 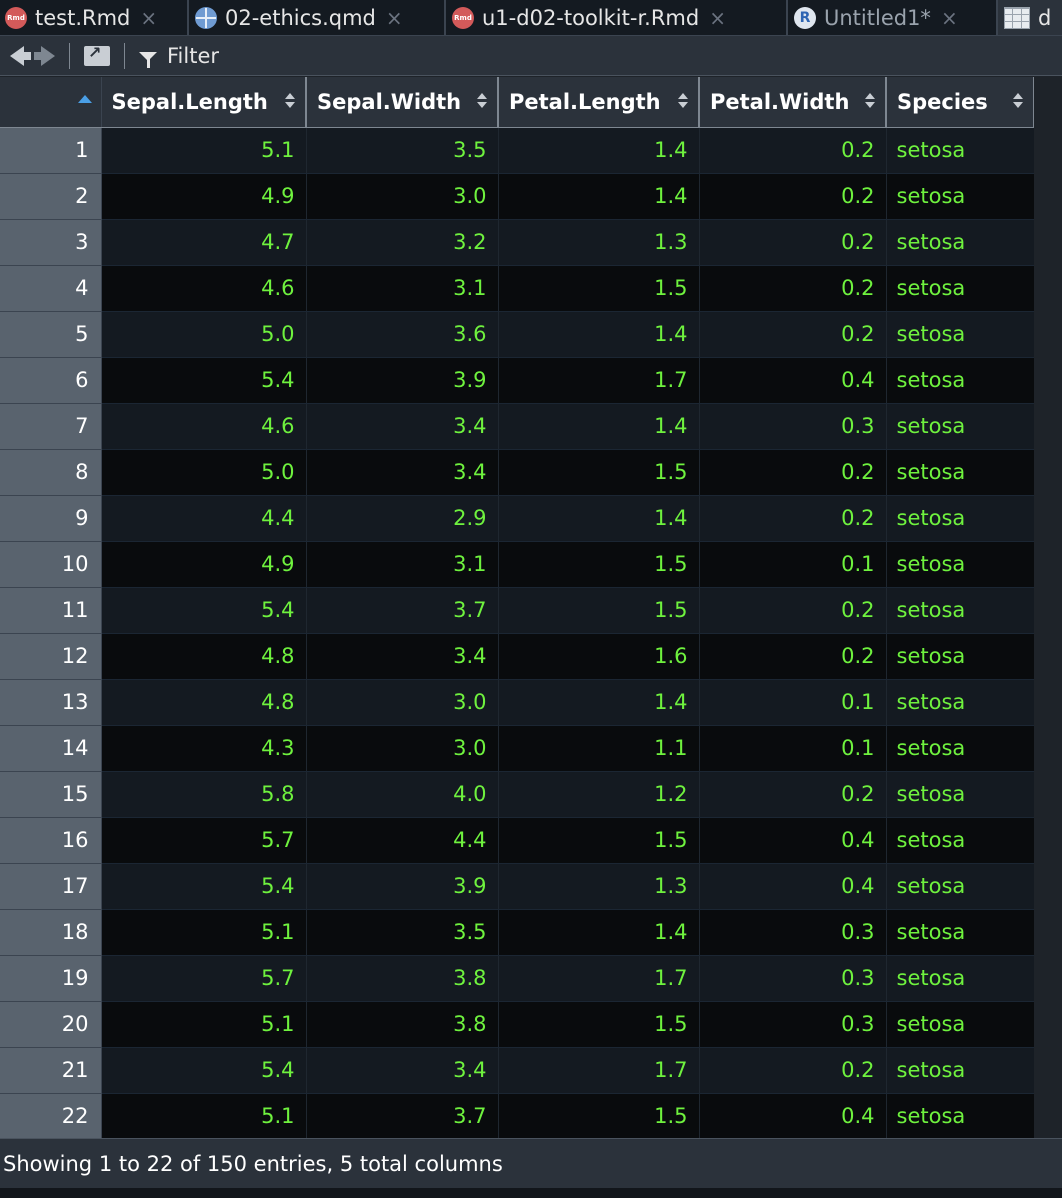 What do you see at coordinates (517, 1070) in the screenshot?
I see `table-row: 21 5.4 3.4 1.7 0.2 setosa` at bounding box center [517, 1070].